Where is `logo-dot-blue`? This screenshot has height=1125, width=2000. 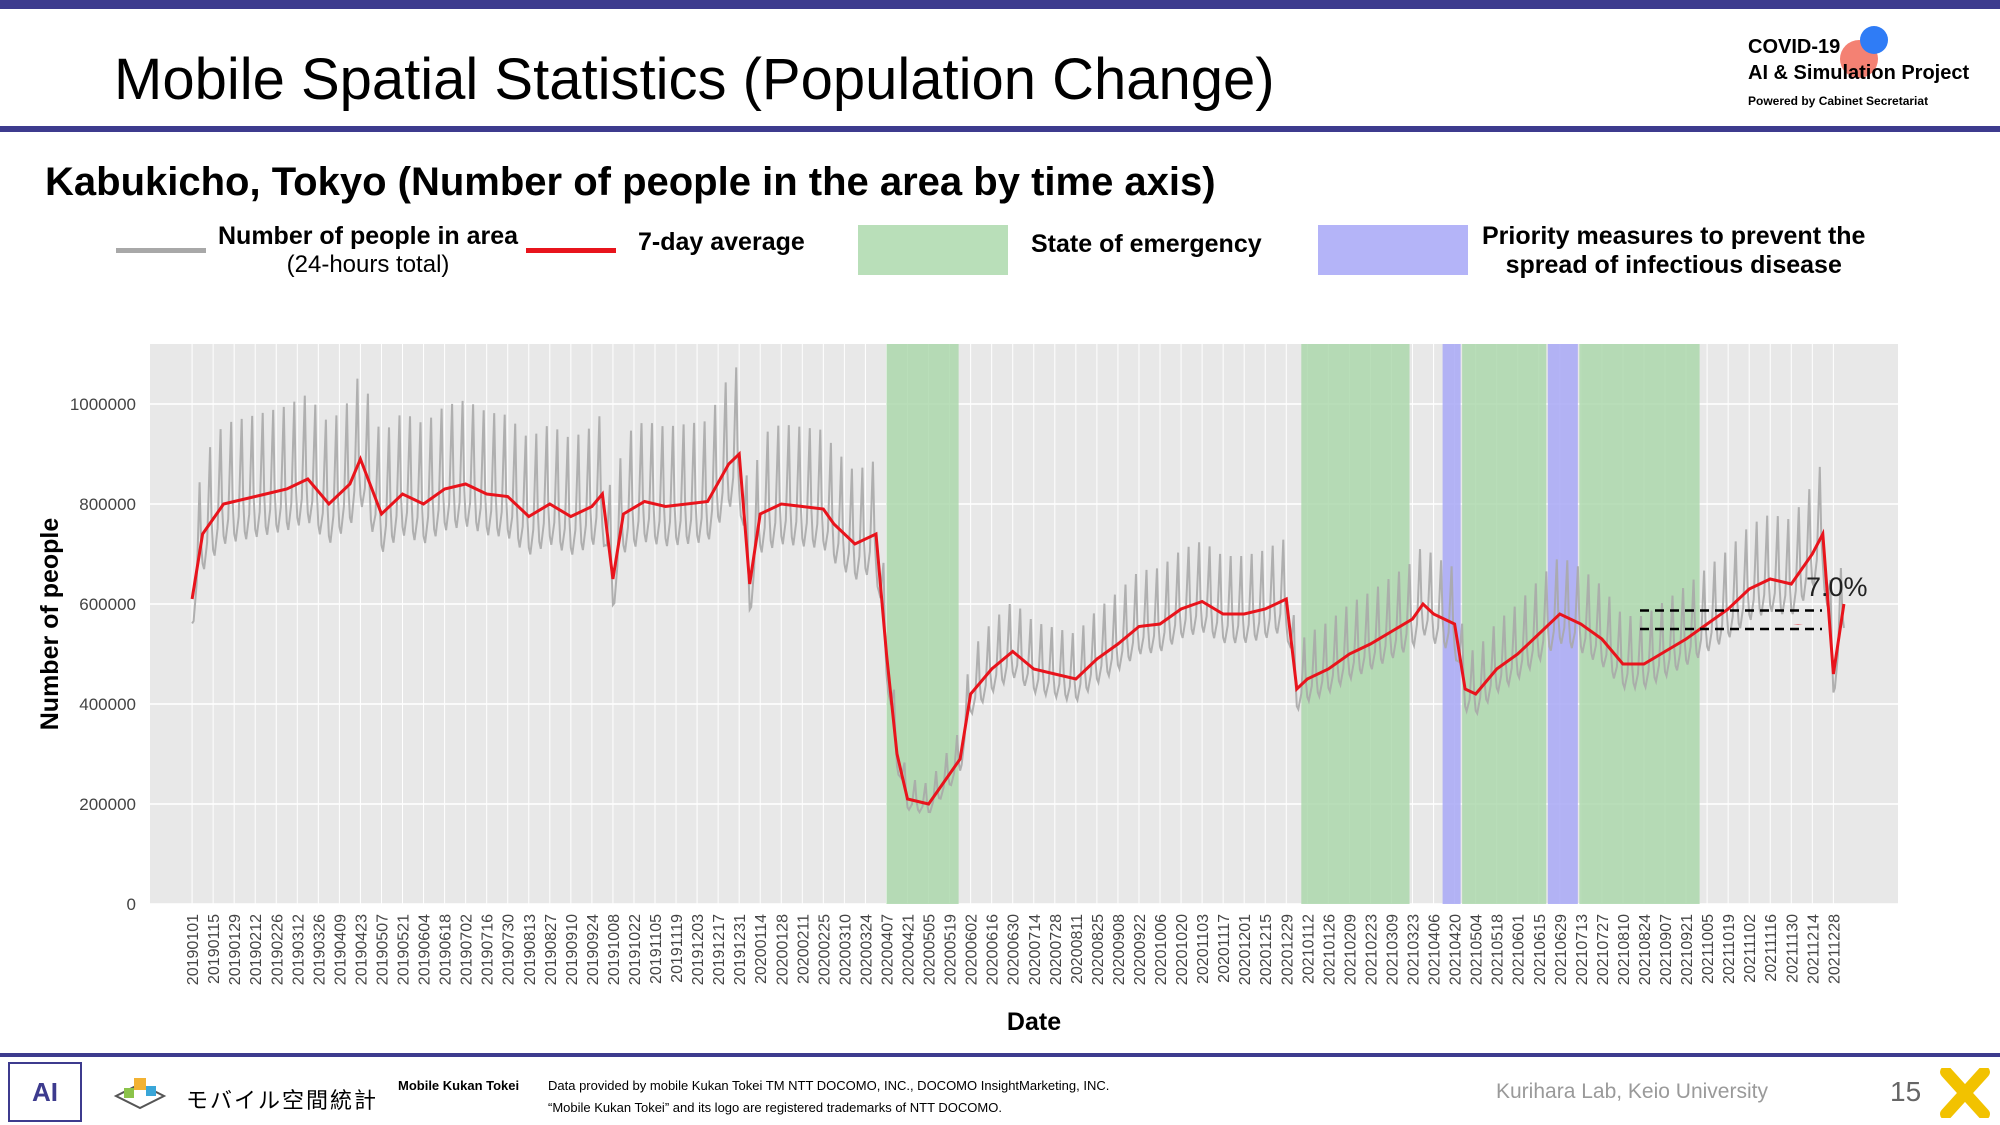 logo-dot-blue is located at coordinates (1874, 40).